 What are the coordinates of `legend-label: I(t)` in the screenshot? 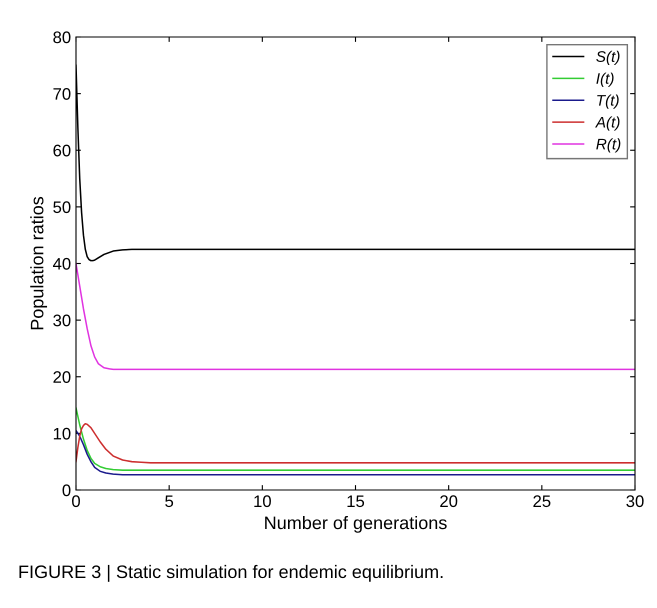 It's located at (605, 79).